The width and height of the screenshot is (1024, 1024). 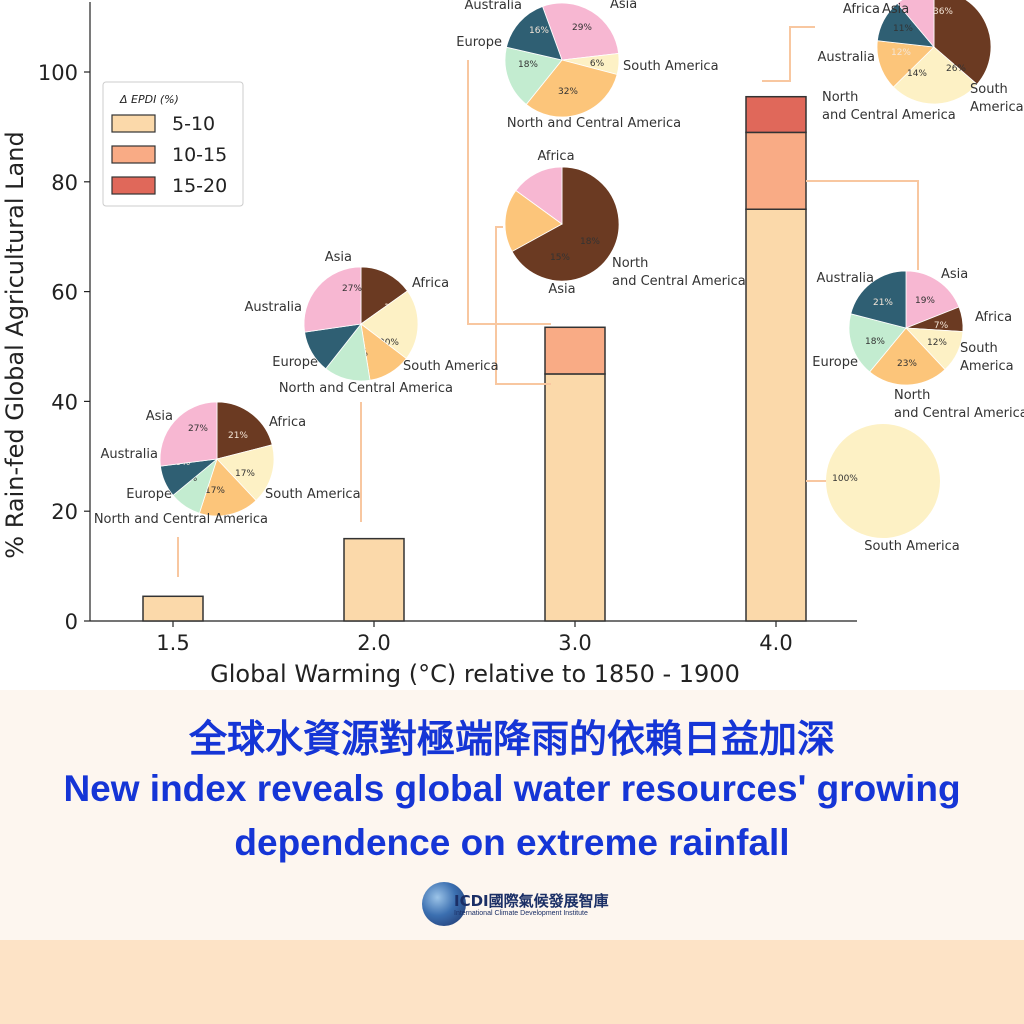 I want to click on x-tick-label: 3.0, so click(x=574, y=643).